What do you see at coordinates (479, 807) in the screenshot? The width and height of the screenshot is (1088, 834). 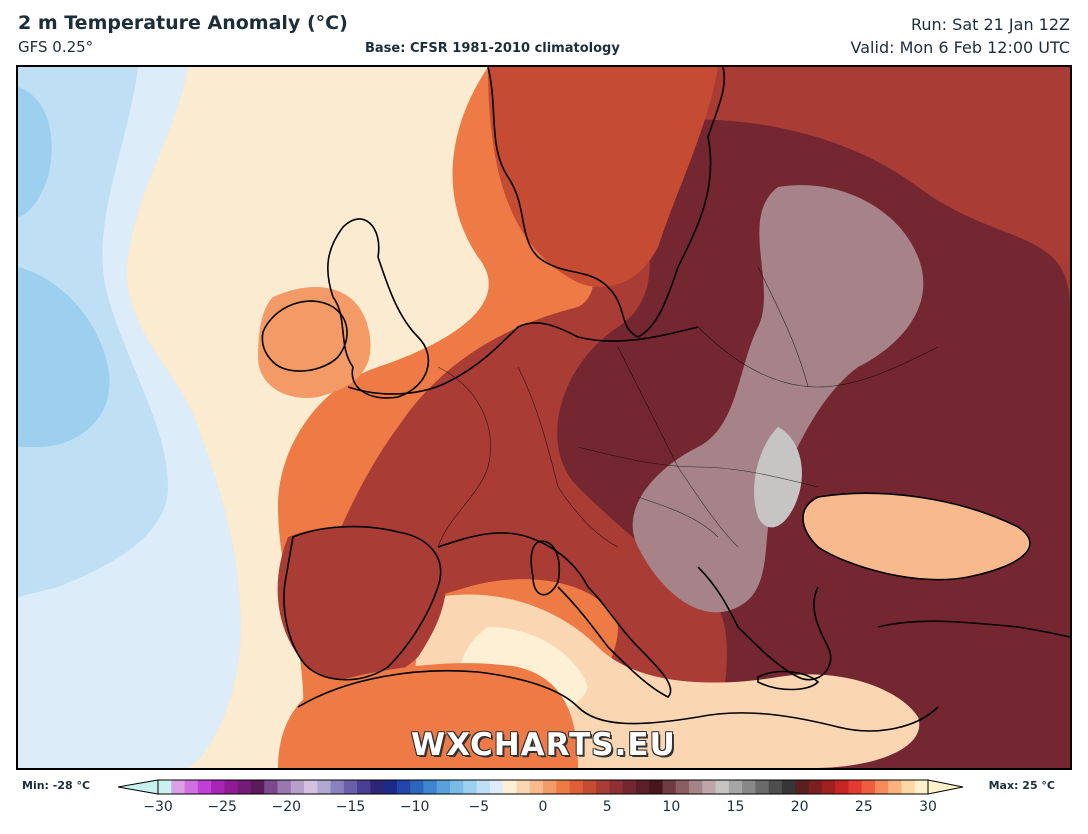 I see `colorbar-tick-label: −5` at bounding box center [479, 807].